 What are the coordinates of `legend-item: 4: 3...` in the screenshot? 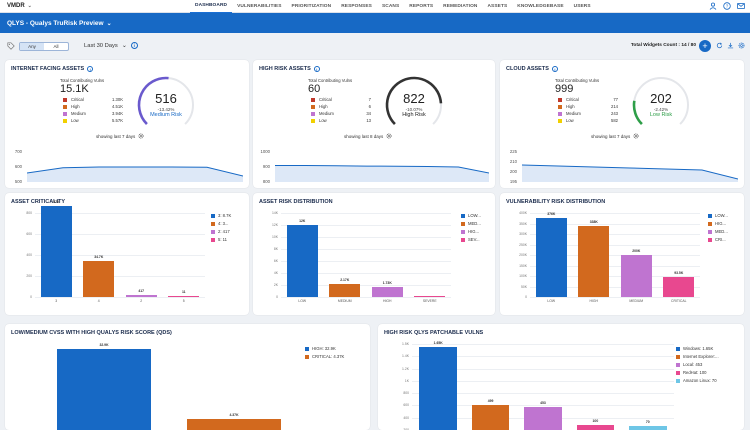 It's located at (219, 223).